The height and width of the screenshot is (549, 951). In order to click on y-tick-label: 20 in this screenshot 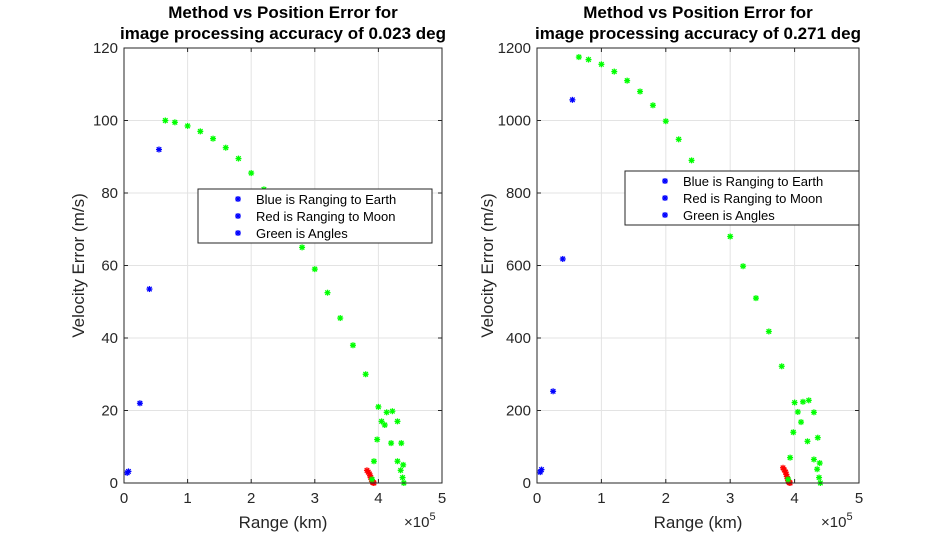, I will do `click(109, 411)`.